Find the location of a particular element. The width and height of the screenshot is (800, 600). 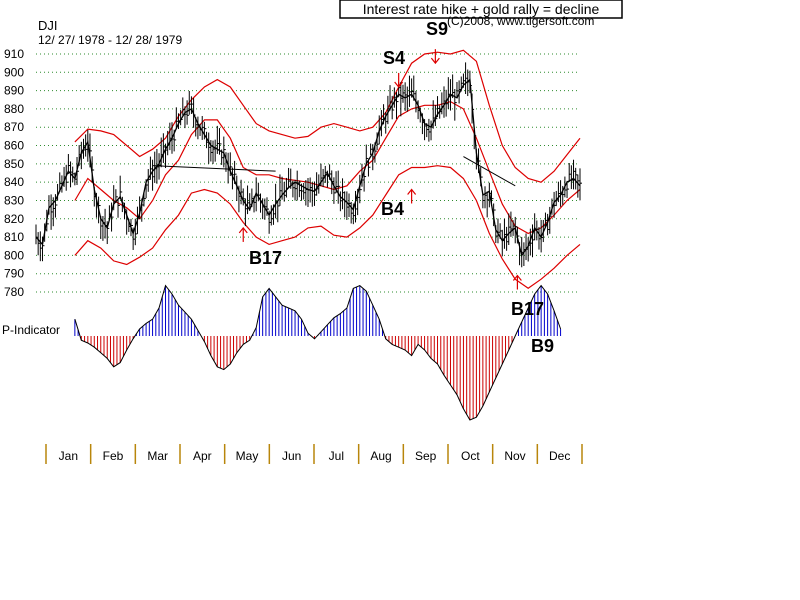

indicator-layer is located at coordinates (318, 352).